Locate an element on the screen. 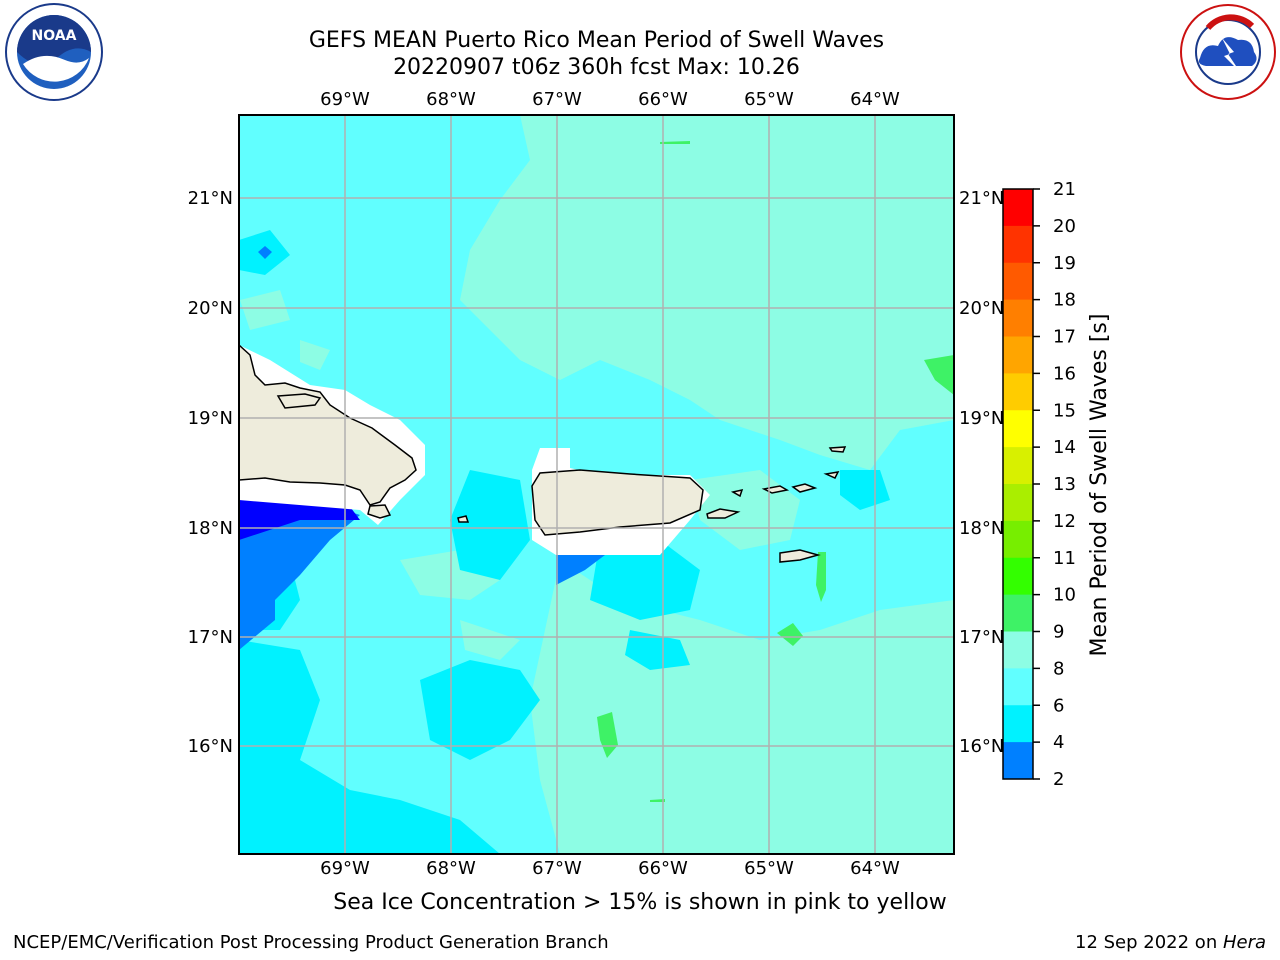  colorbar is located at coordinates (1018, 484).